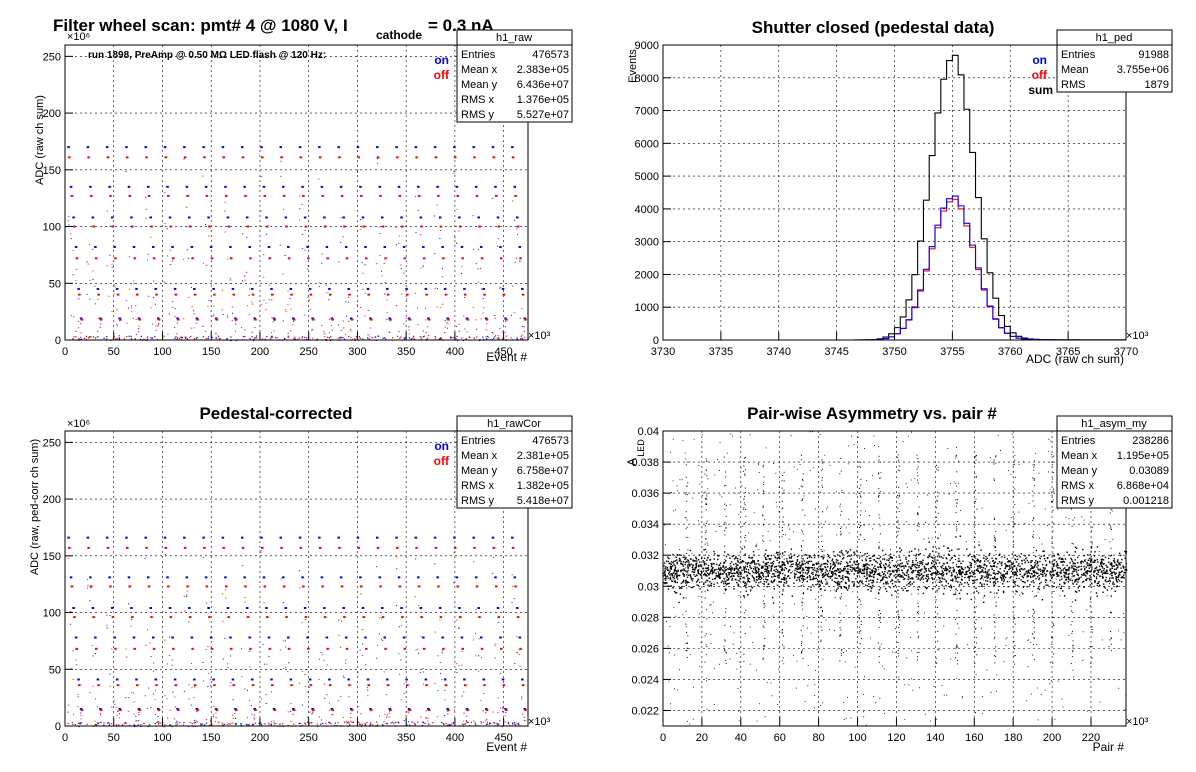 This screenshot has height=772, width=1196. I want to click on ped-stats-label: Entries, so click(1078, 55).